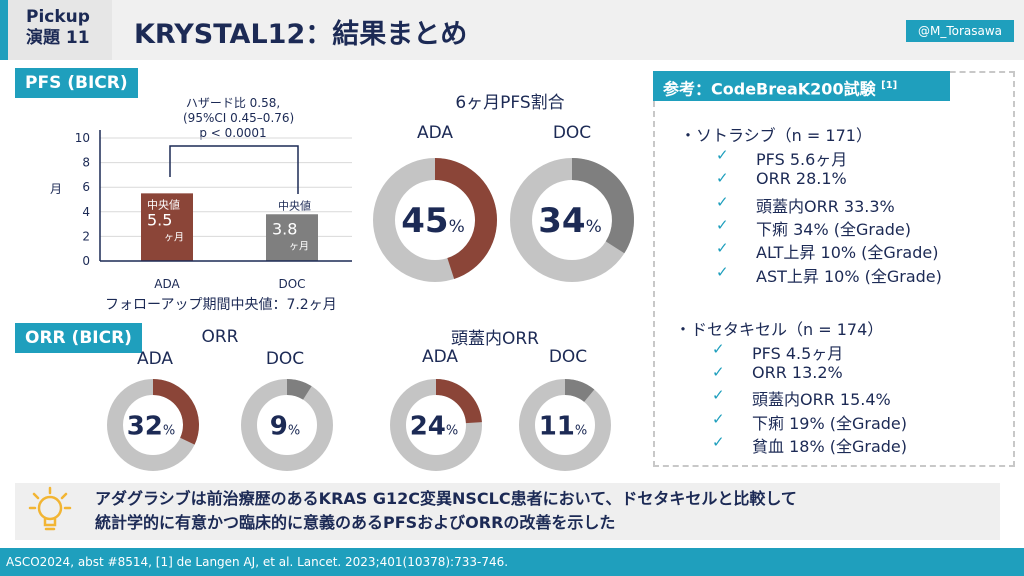 The height and width of the screenshot is (576, 1024). What do you see at coordinates (285, 426) in the screenshot?
I see `donut-value: 9%` at bounding box center [285, 426].